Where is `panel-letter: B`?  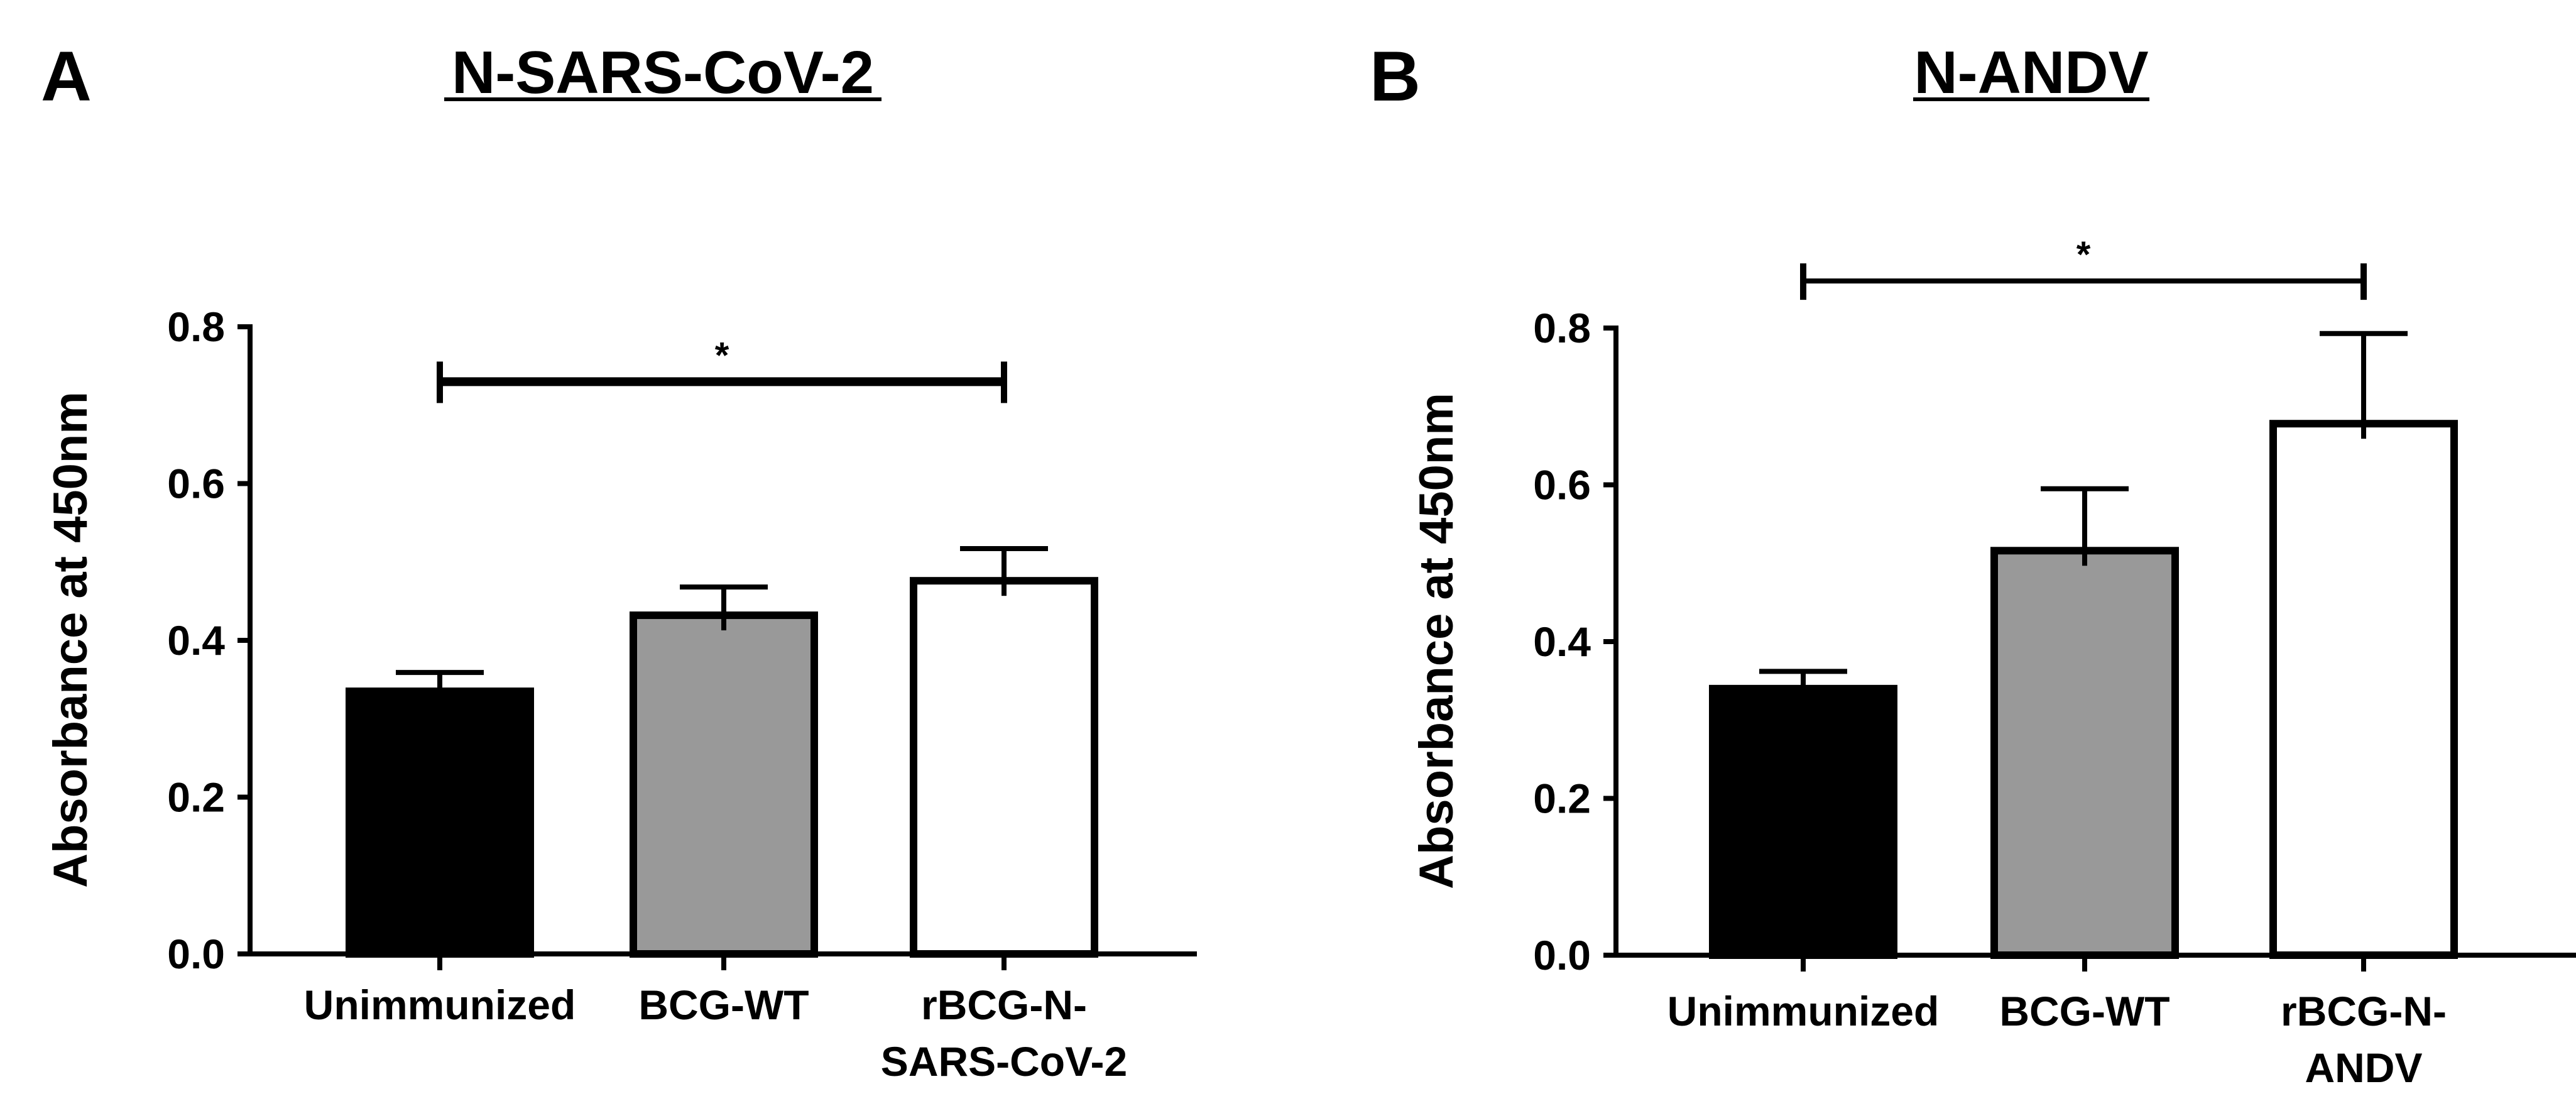
panel-letter: B is located at coordinates (1396, 76).